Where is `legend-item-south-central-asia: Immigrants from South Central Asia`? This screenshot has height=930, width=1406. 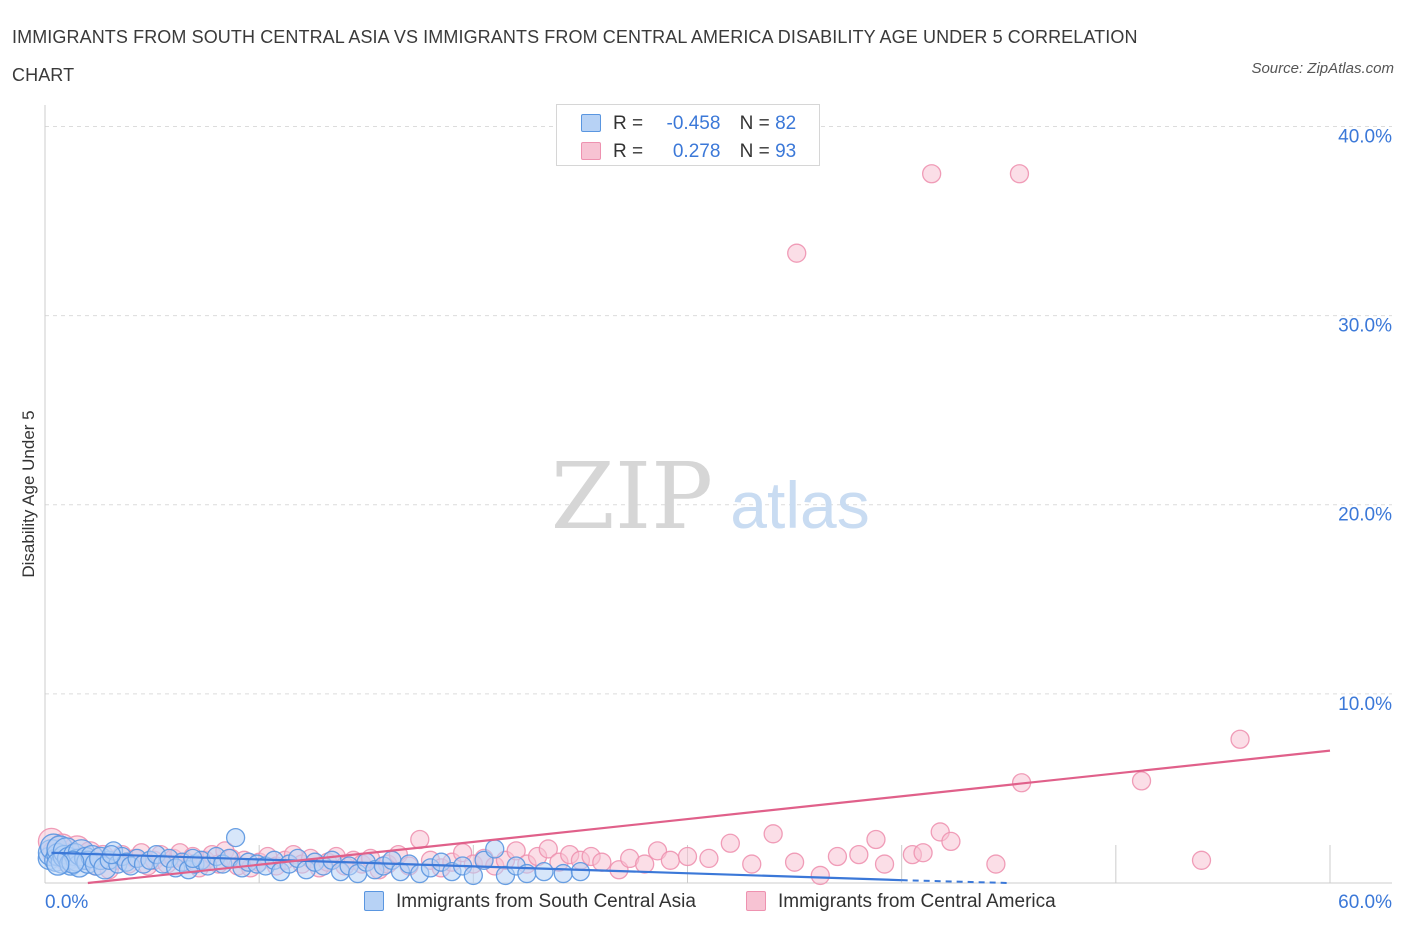 legend-item-south-central-asia: Immigrants from South Central Asia is located at coordinates (530, 902).